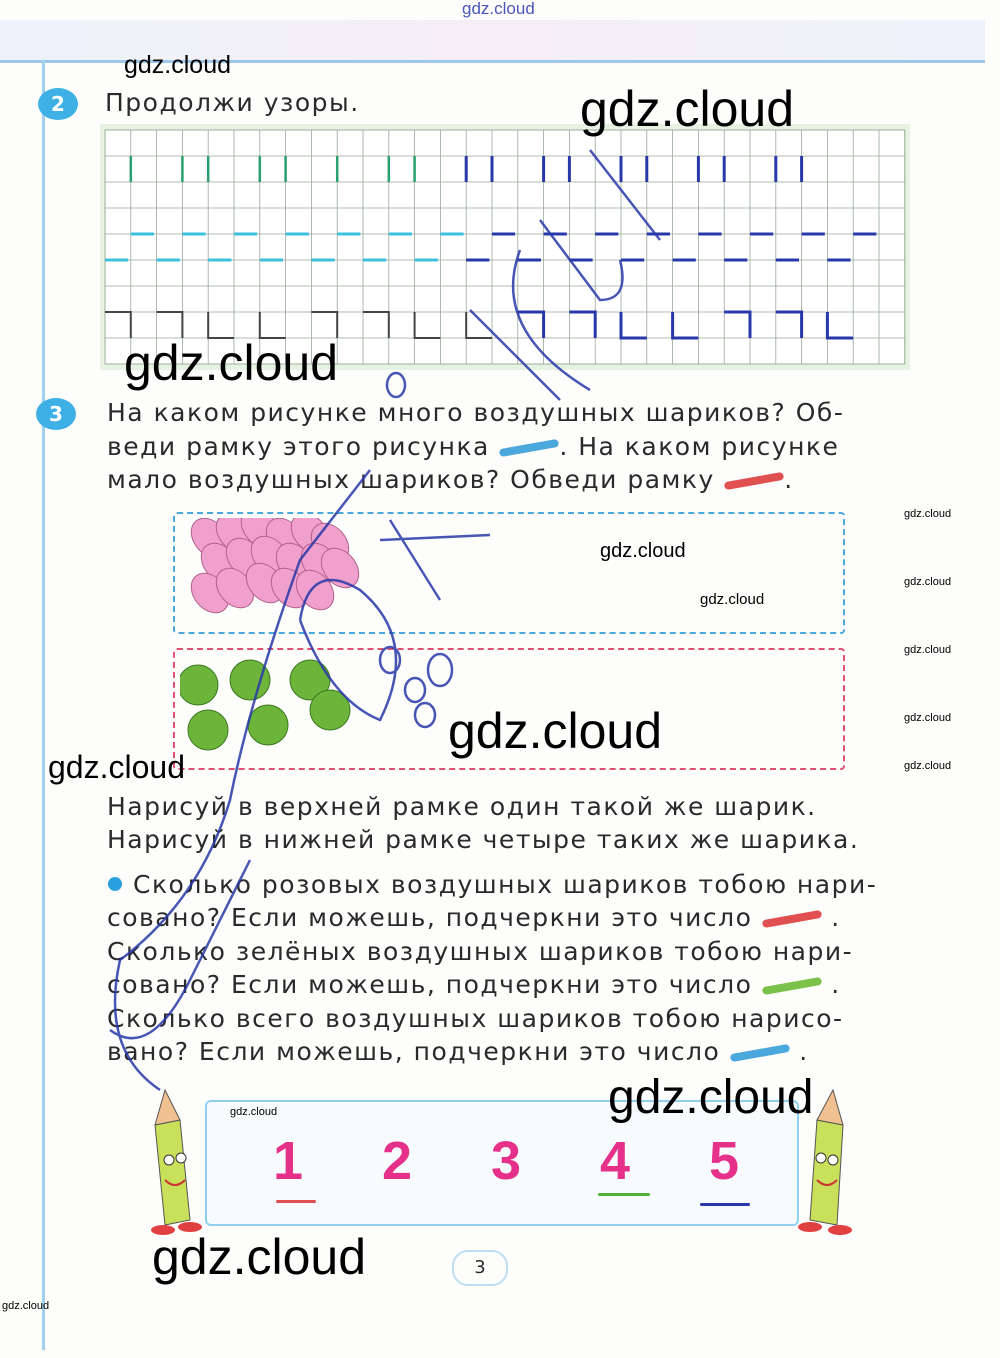 This screenshot has height=1358, width=1000. I want to click on task-number-badge: 3, so click(56, 414).